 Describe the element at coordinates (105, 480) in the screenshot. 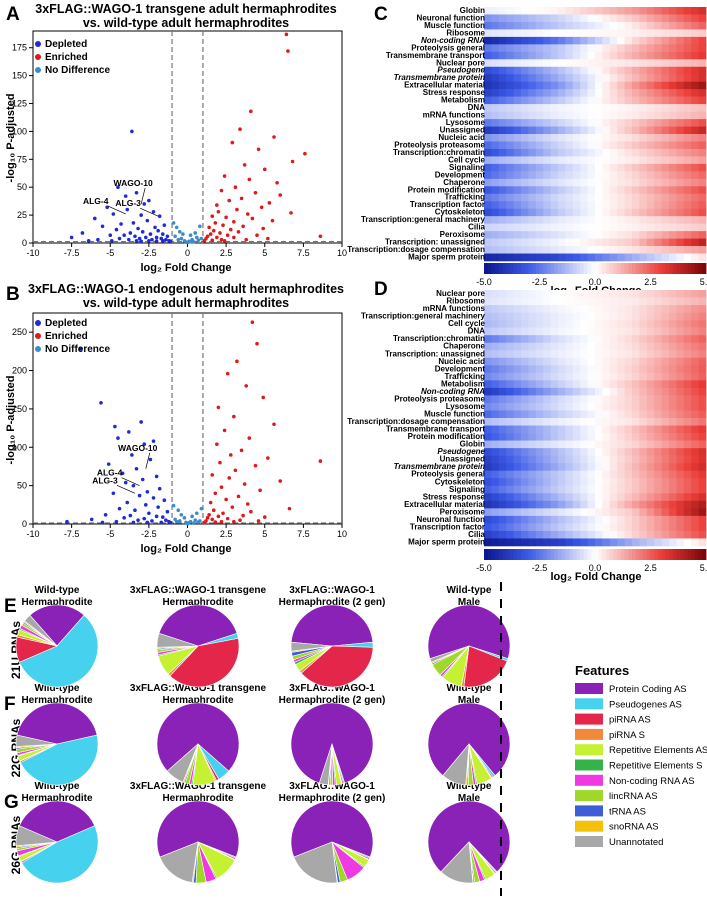

I see `annotation-label: ALG-3` at that location.